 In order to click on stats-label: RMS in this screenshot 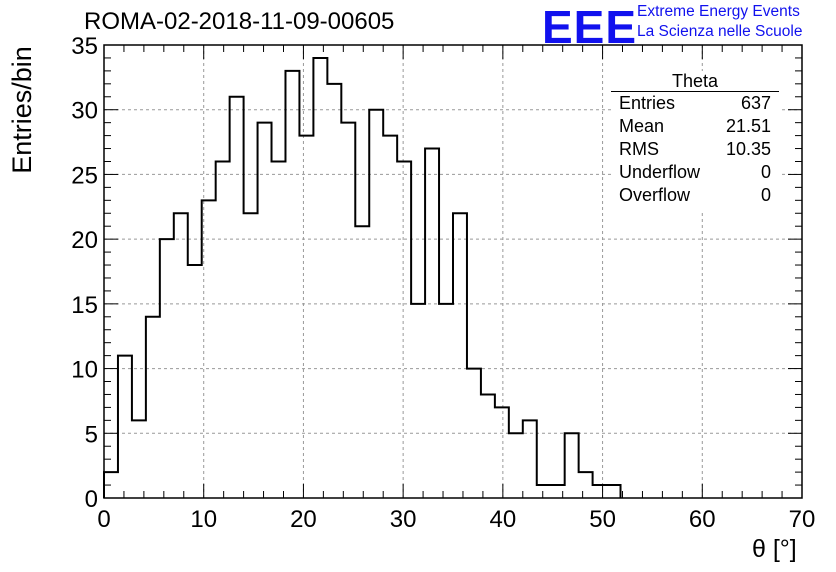, I will do `click(639, 149)`.